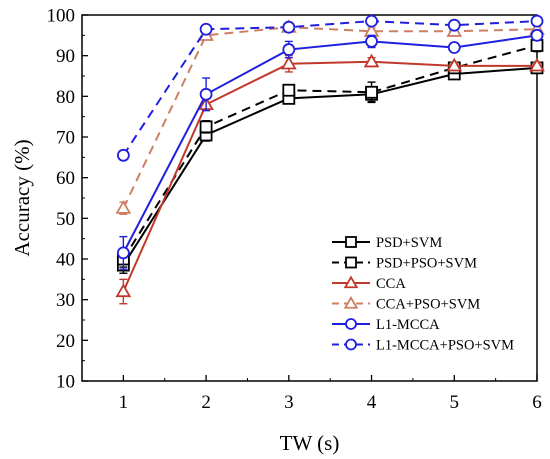 The width and height of the screenshot is (550, 459). I want to click on x-tick-label: 6, so click(537, 402).